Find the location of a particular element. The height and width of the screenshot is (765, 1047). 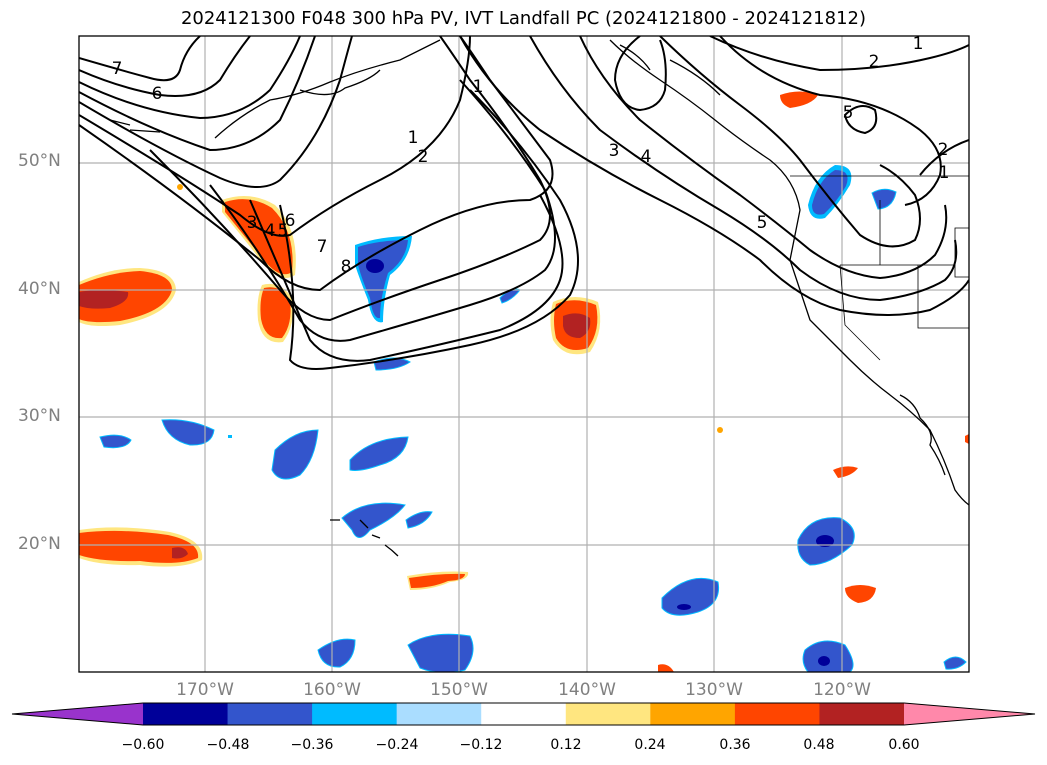

colorbar-extend-low is located at coordinates (77, 714).